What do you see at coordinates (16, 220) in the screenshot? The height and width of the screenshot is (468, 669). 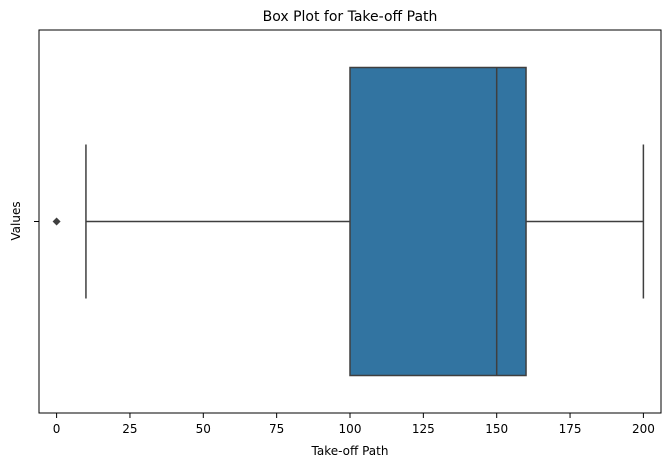 I see `y-axis-label: Values` at bounding box center [16, 220].